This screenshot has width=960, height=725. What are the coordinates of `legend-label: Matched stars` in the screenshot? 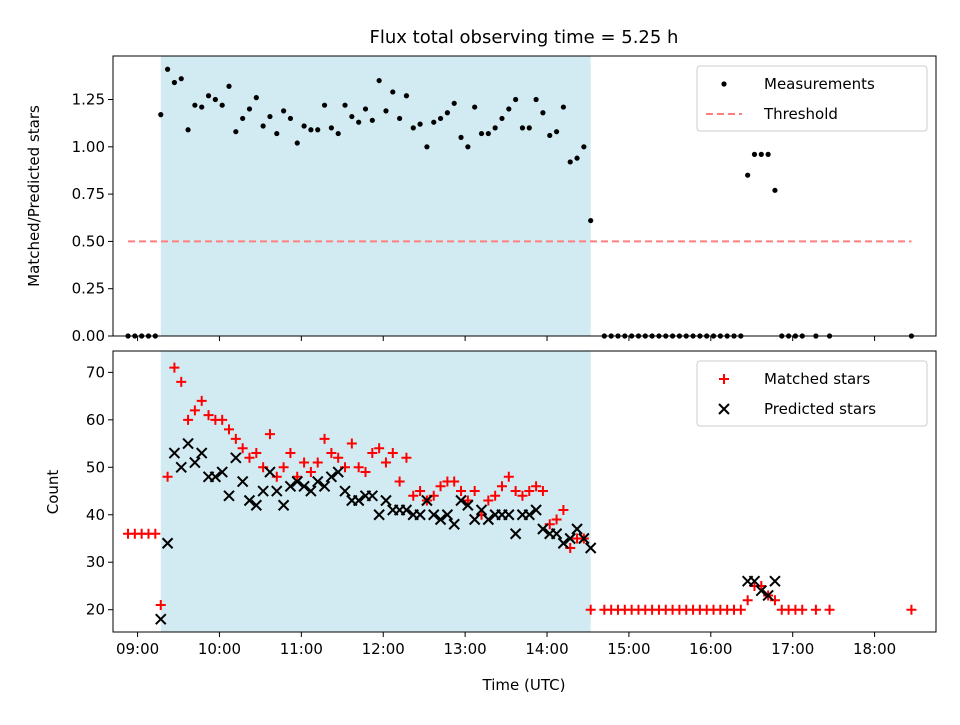 It's located at (817, 379).